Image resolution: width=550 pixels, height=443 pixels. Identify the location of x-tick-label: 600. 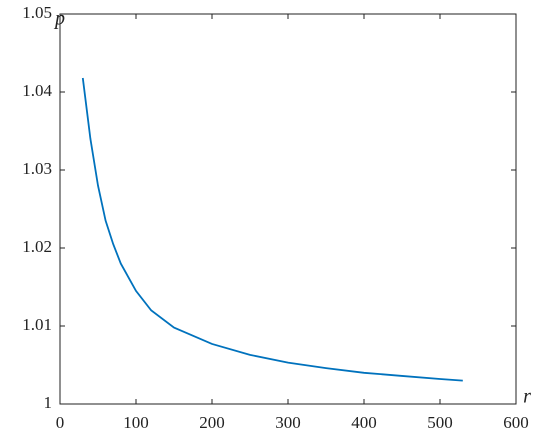
(516, 422).